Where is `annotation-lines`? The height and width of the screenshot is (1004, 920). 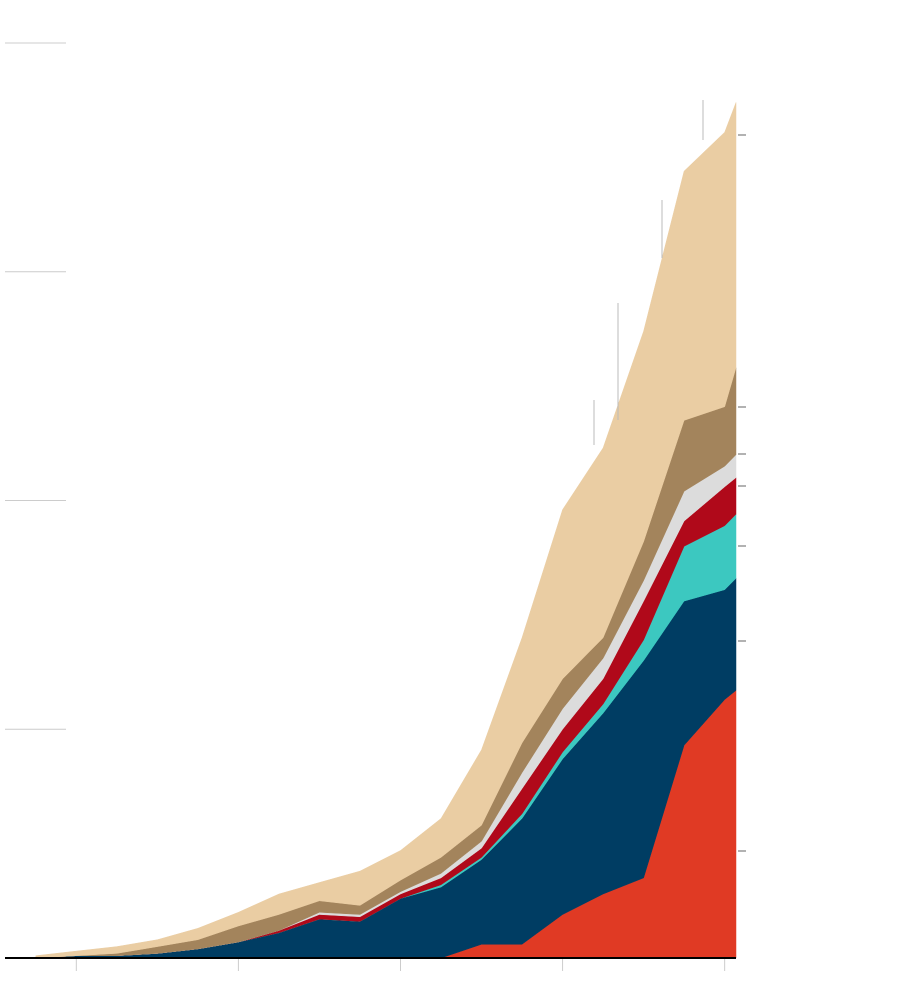 annotation-lines is located at coordinates (648, 272).